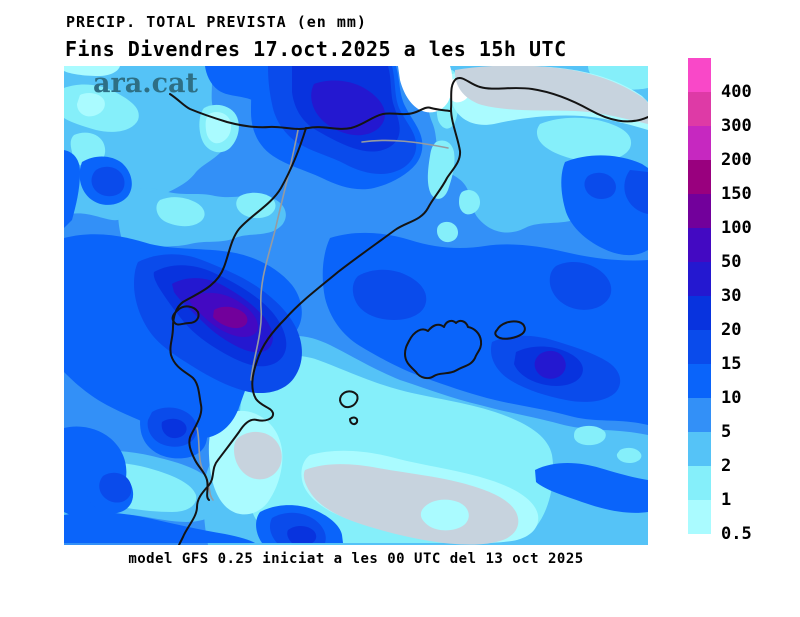 This screenshot has width=800, height=617. What do you see at coordinates (636, 192) in the screenshot?
I see `contour-15-20-right-edge-top` at bounding box center [636, 192].